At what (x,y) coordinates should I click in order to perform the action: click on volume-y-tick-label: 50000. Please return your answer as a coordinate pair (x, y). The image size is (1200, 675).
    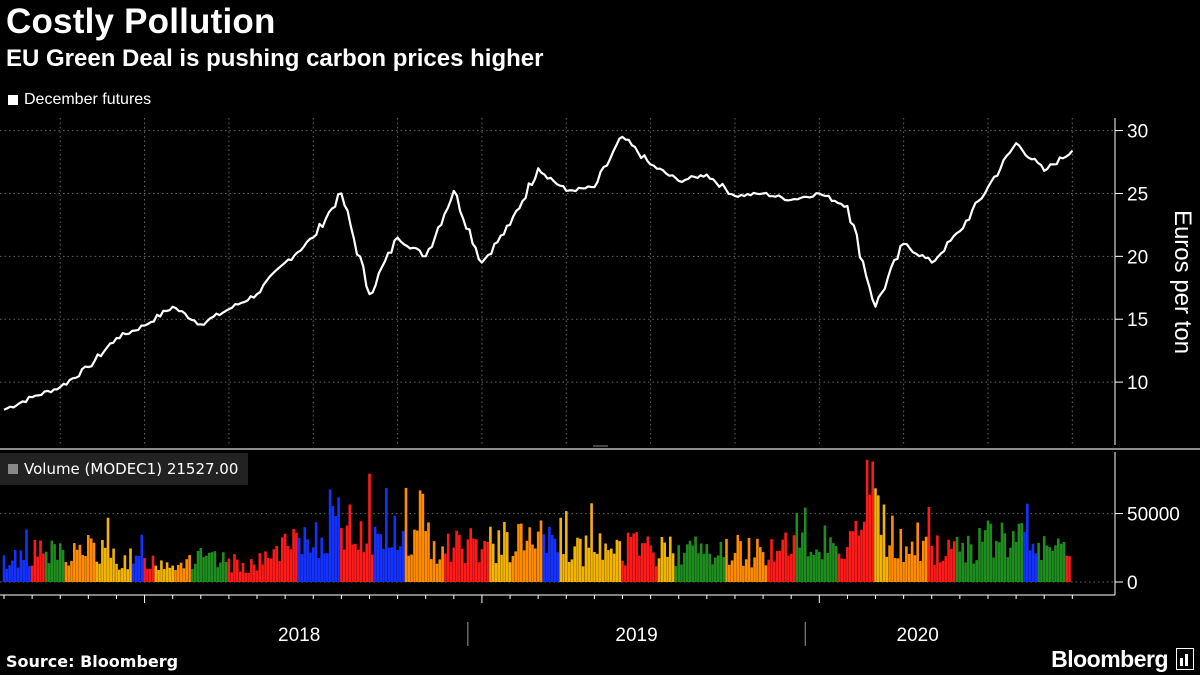
    Looking at the image, I should click on (1153, 515).